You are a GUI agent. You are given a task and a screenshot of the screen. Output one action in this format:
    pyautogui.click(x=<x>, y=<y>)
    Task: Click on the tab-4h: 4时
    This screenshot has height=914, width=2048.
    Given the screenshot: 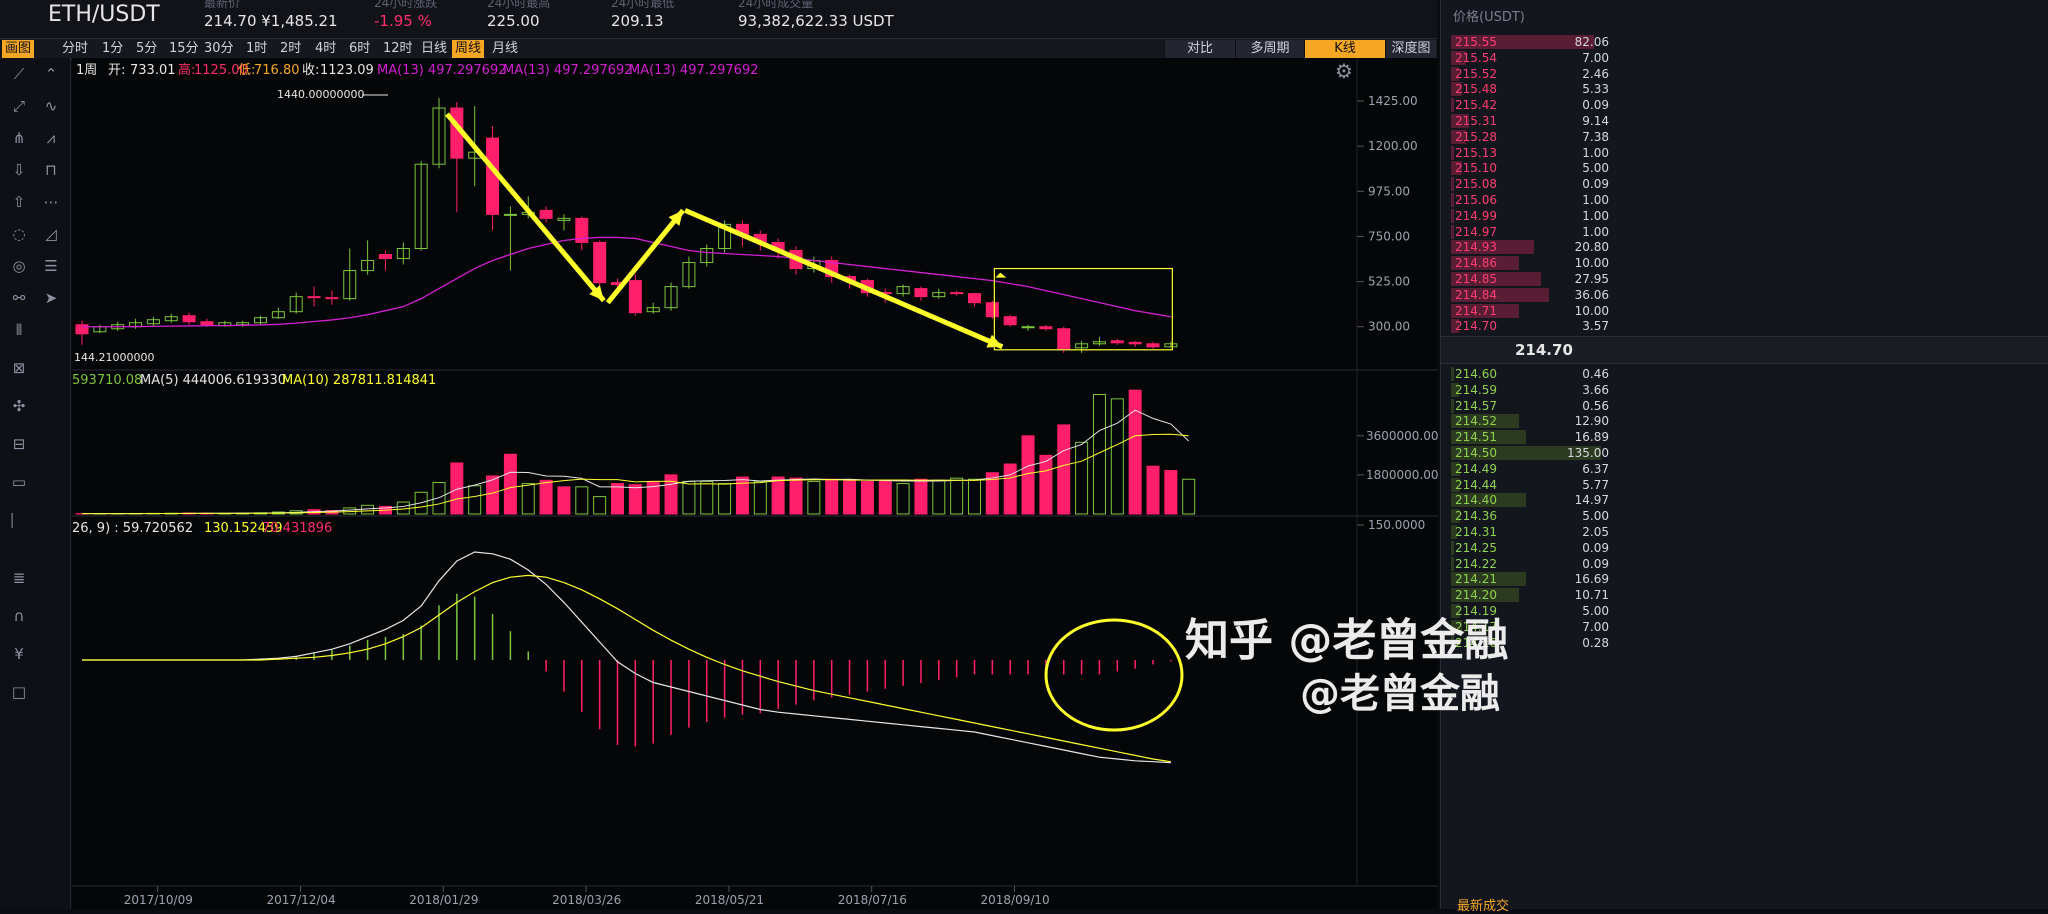 What is the action you would take?
    pyautogui.click(x=325, y=49)
    